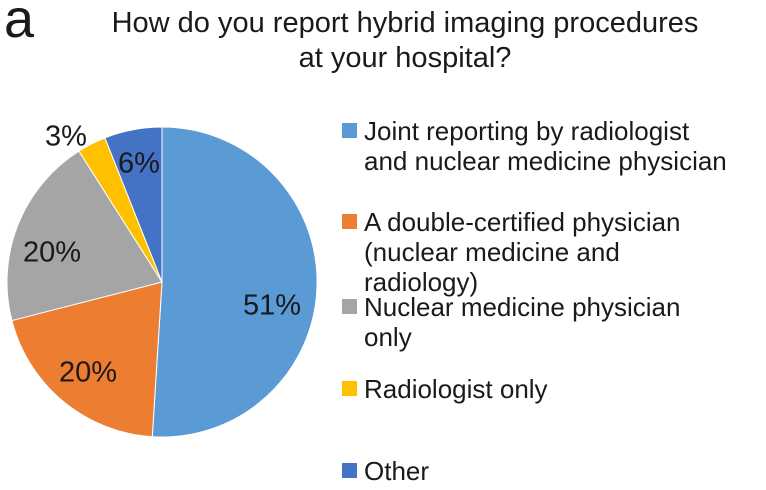 This screenshot has width=766, height=490. Describe the element at coordinates (349, 221) in the screenshot. I see `legend-swatch-double-certified` at that location.